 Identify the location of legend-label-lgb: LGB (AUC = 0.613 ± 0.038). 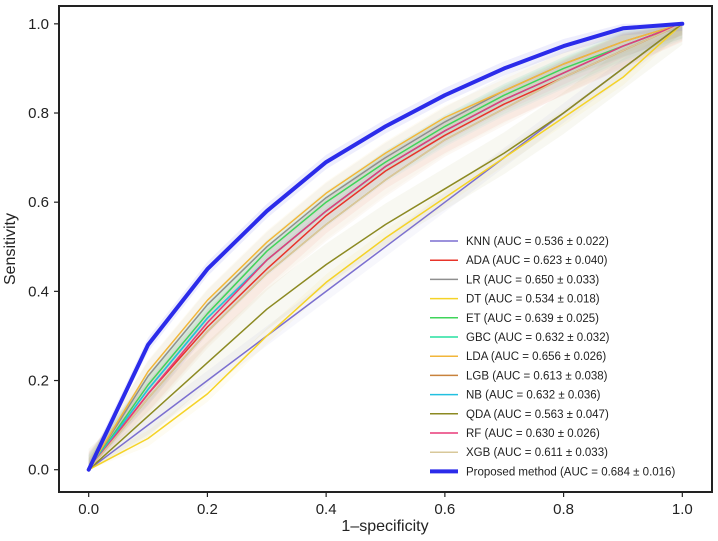
(537, 376).